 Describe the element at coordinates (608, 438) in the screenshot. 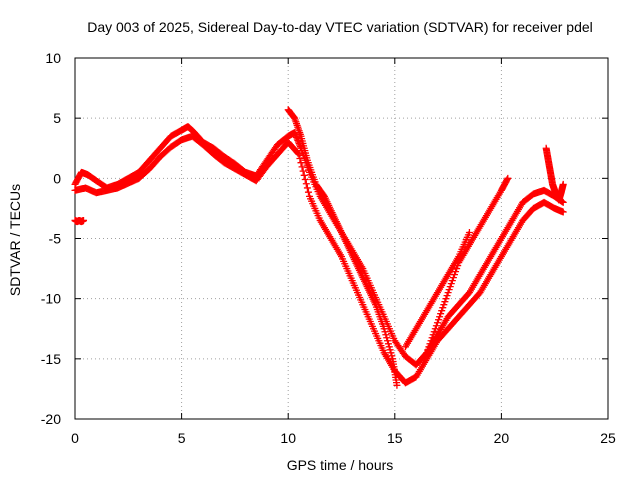

I see `x-tick-label: 25` at that location.